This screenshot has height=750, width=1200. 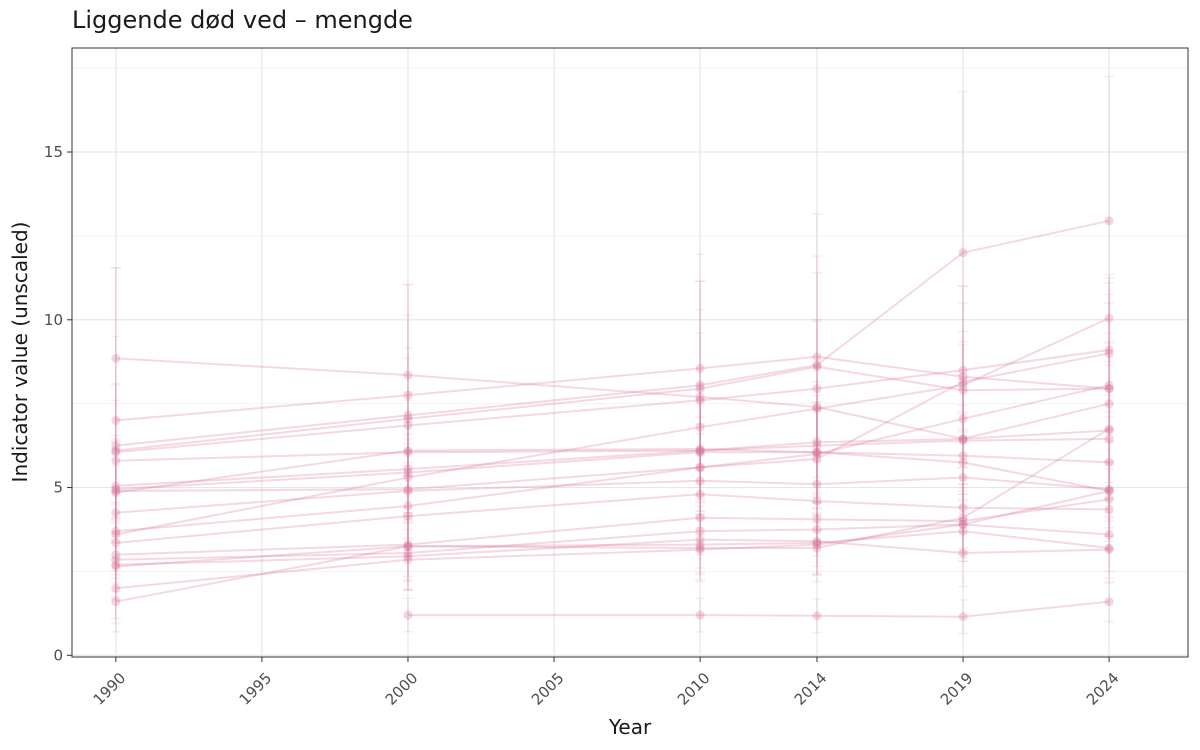 What do you see at coordinates (242, 20) in the screenshot?
I see `chart-title: Liggende død ved – mengde` at bounding box center [242, 20].